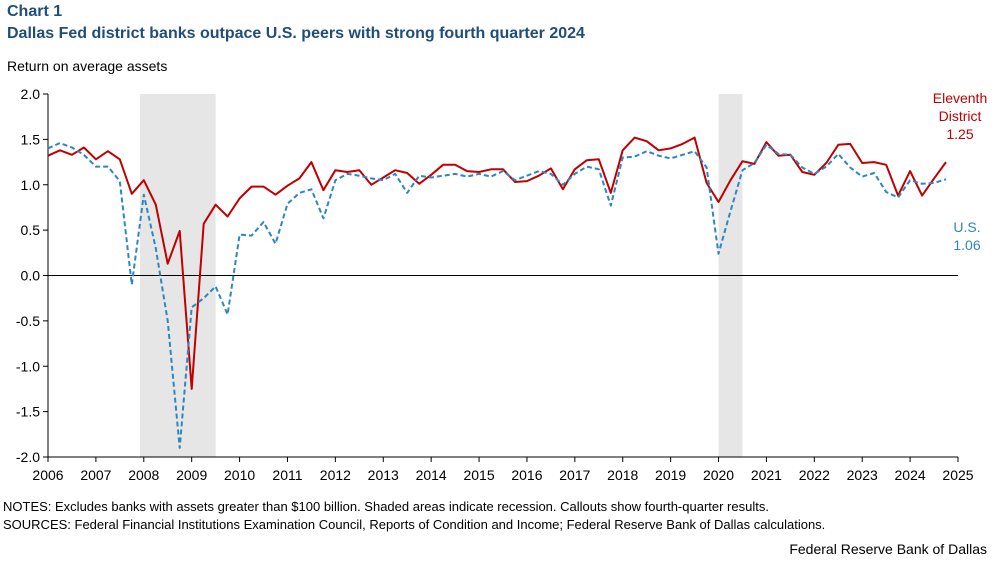  Describe the element at coordinates (966, 227) in the screenshot. I see `us-callout: U.S.` at that location.